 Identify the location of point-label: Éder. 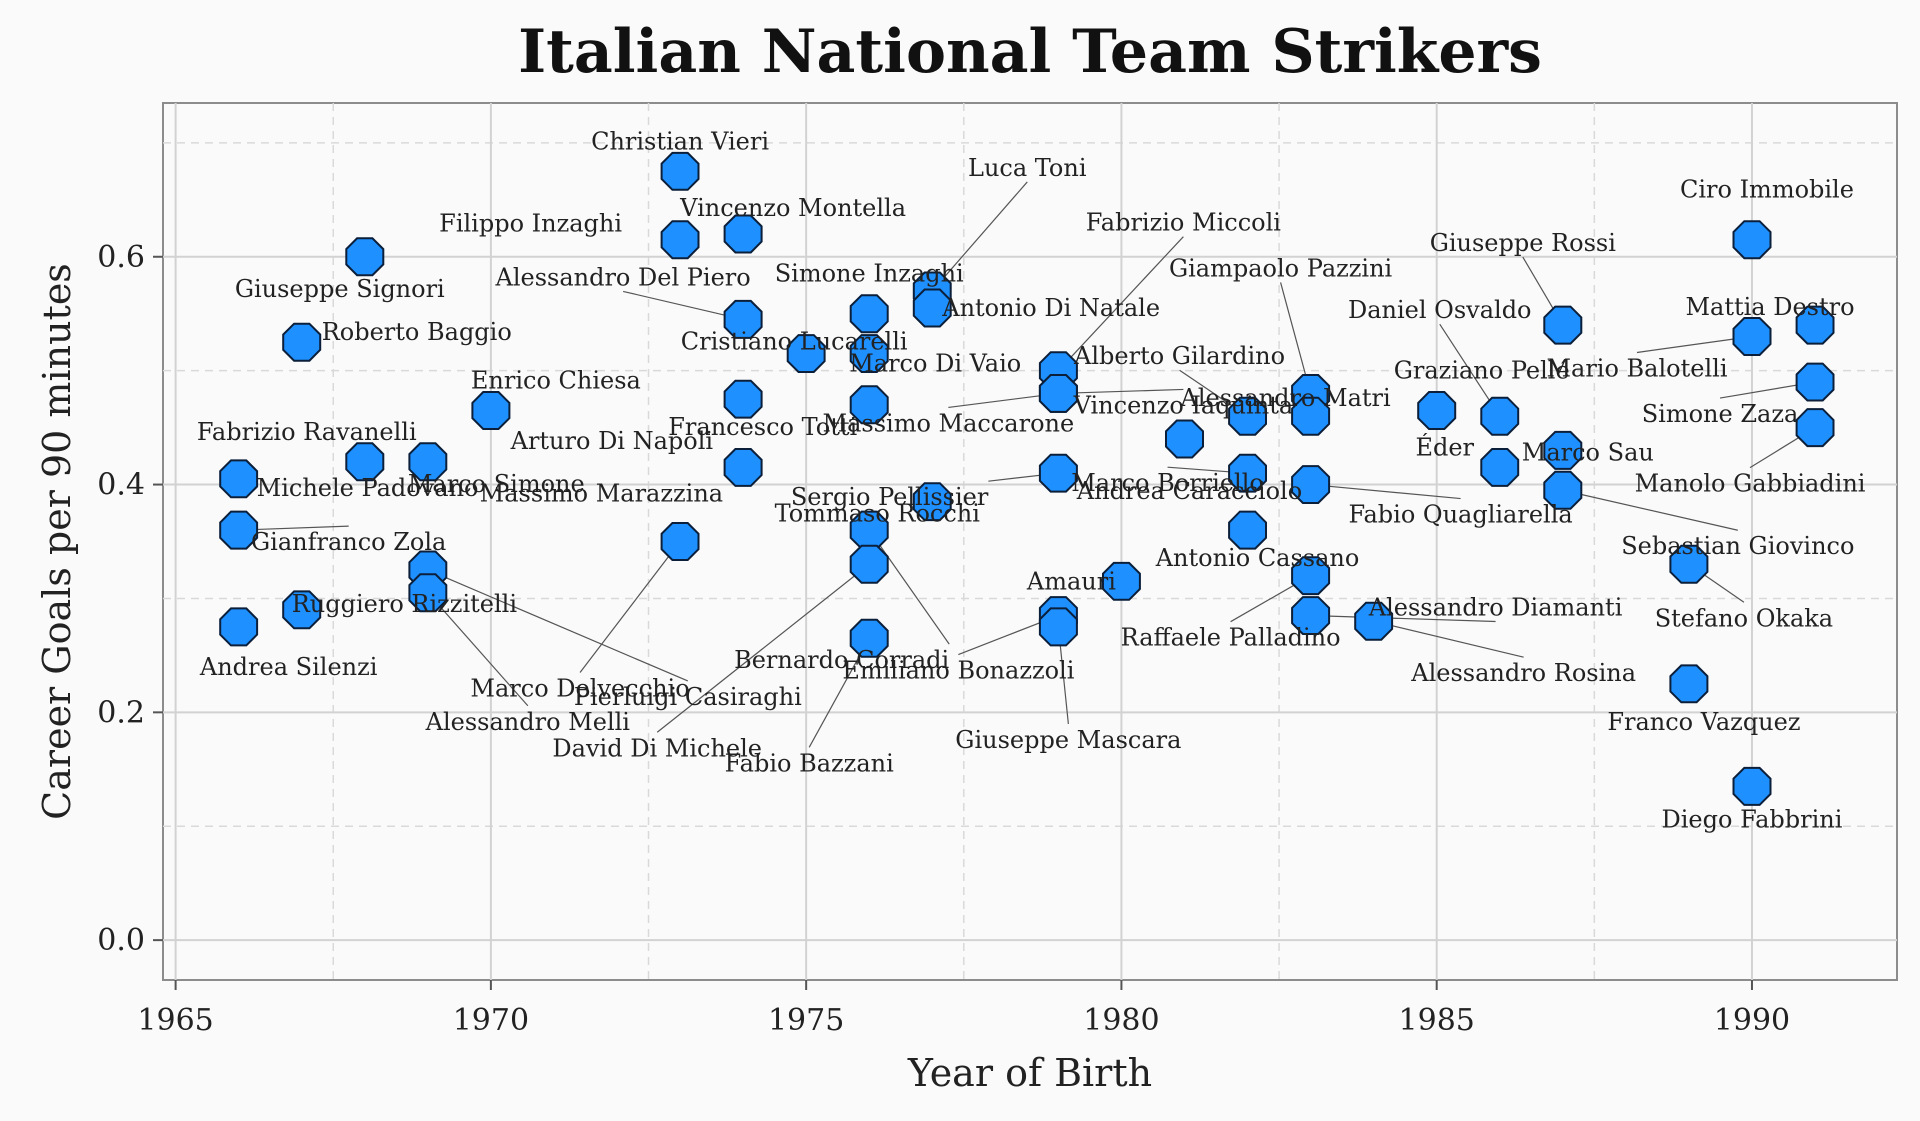
(1444, 446).